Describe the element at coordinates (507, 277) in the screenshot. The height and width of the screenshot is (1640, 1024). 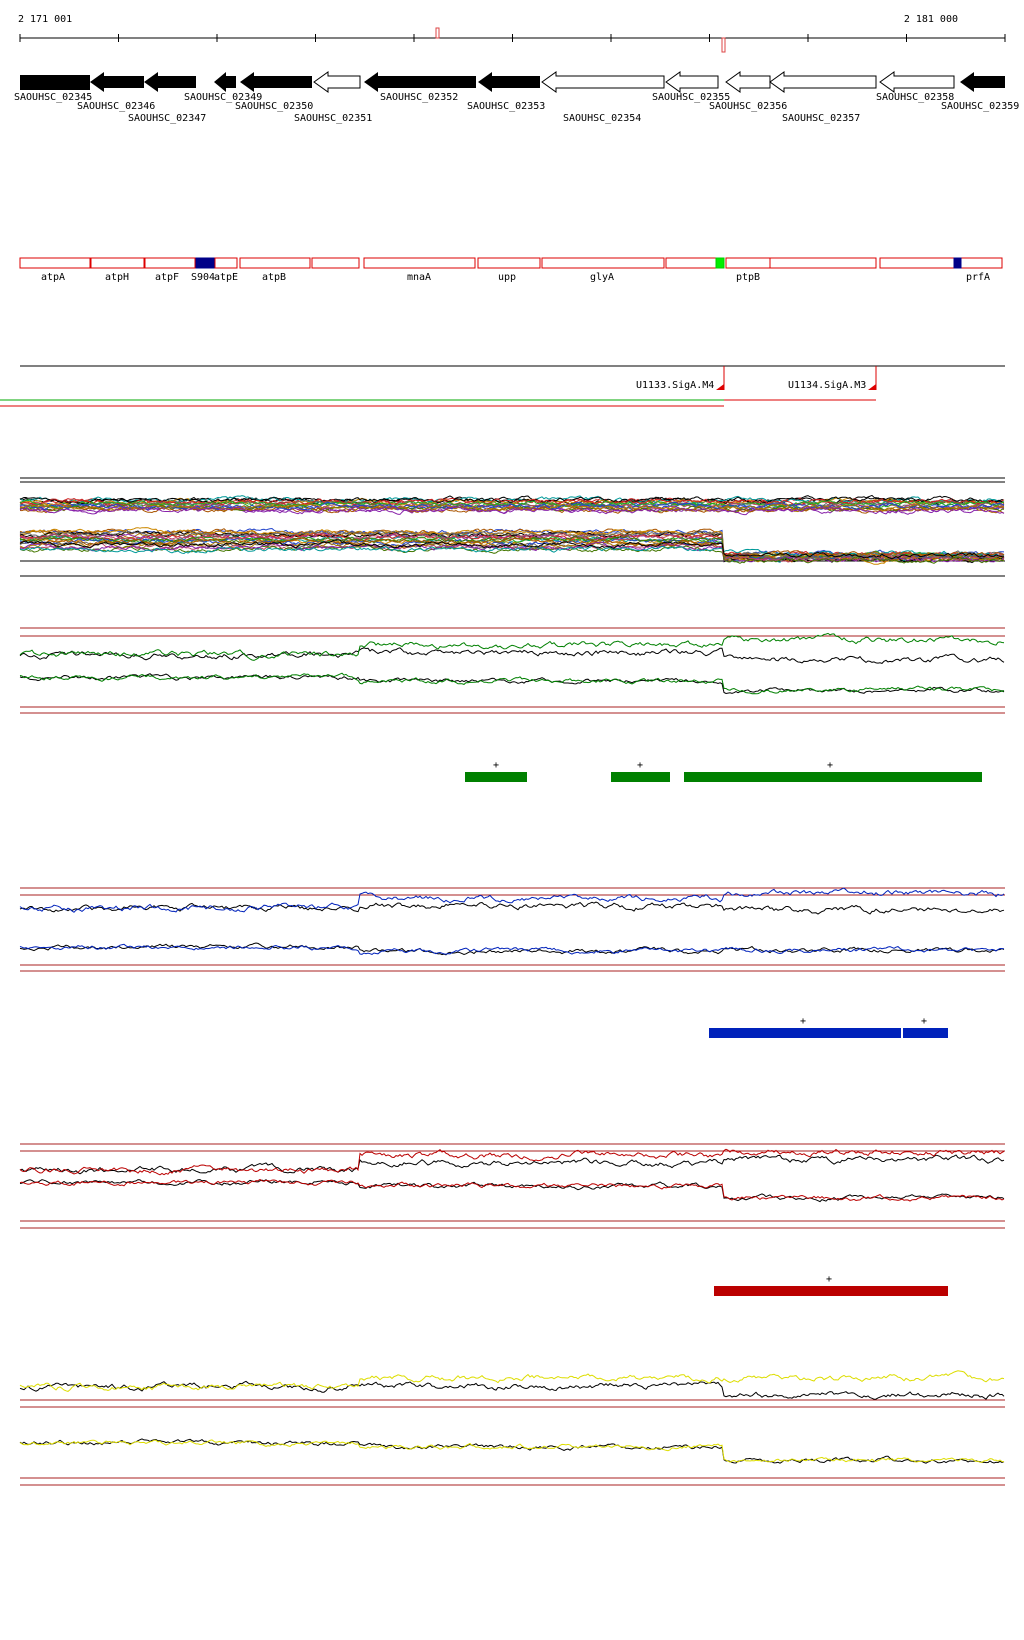
I see `gene-name: upp` at that location.